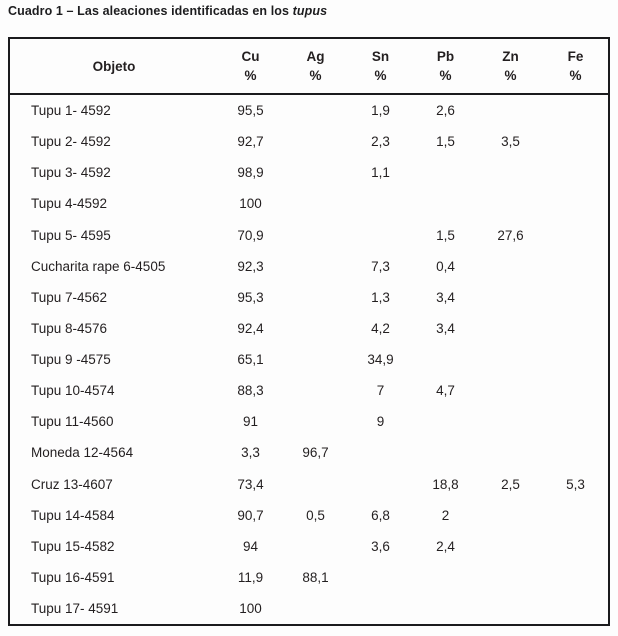 Image resolution: width=618 pixels, height=636 pixels. I want to click on table-caption-italic-word: tupus, so click(310, 11).